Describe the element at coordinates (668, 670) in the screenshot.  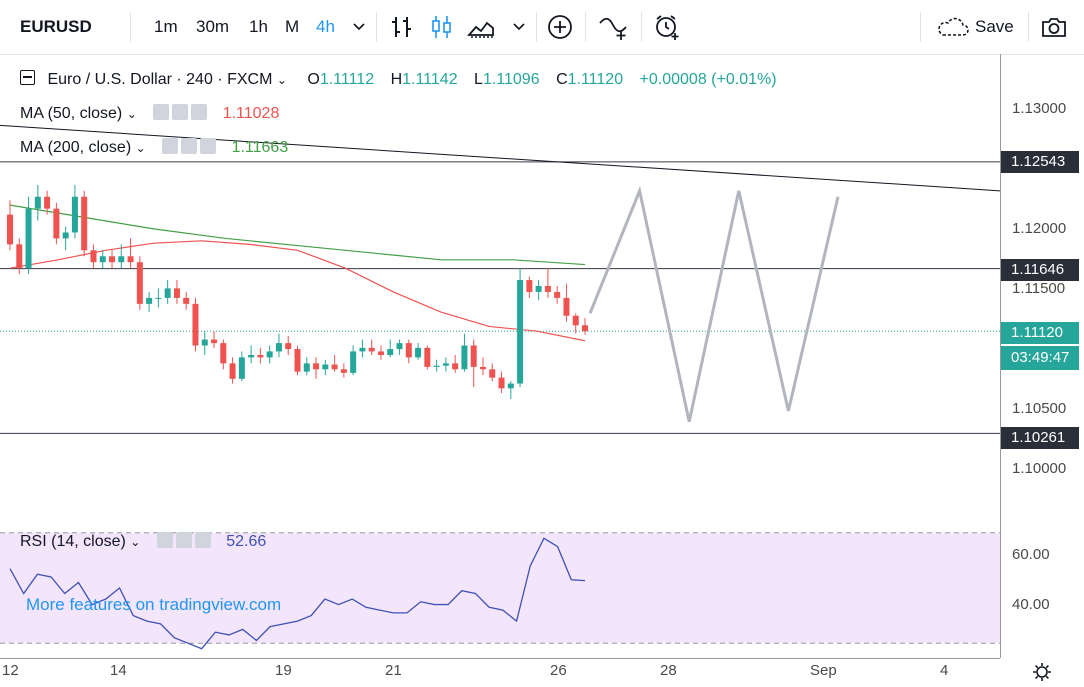
I see `time-label: 28` at that location.